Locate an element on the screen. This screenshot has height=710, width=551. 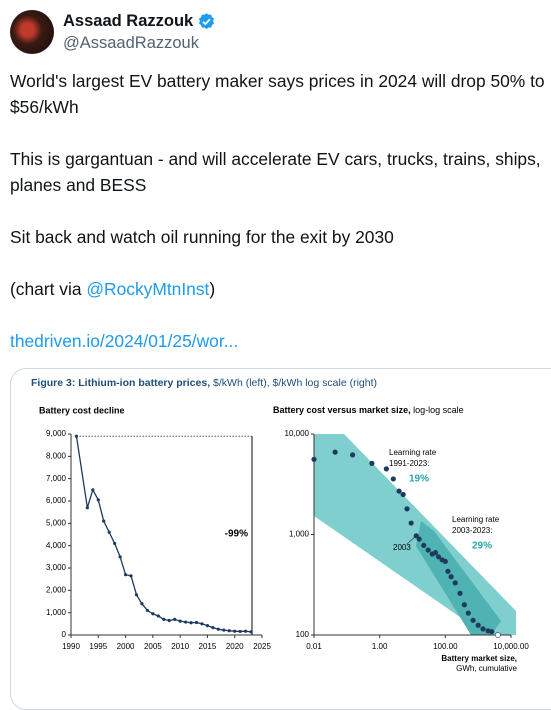
y-tick-label: 3,000 is located at coordinates (56, 567).